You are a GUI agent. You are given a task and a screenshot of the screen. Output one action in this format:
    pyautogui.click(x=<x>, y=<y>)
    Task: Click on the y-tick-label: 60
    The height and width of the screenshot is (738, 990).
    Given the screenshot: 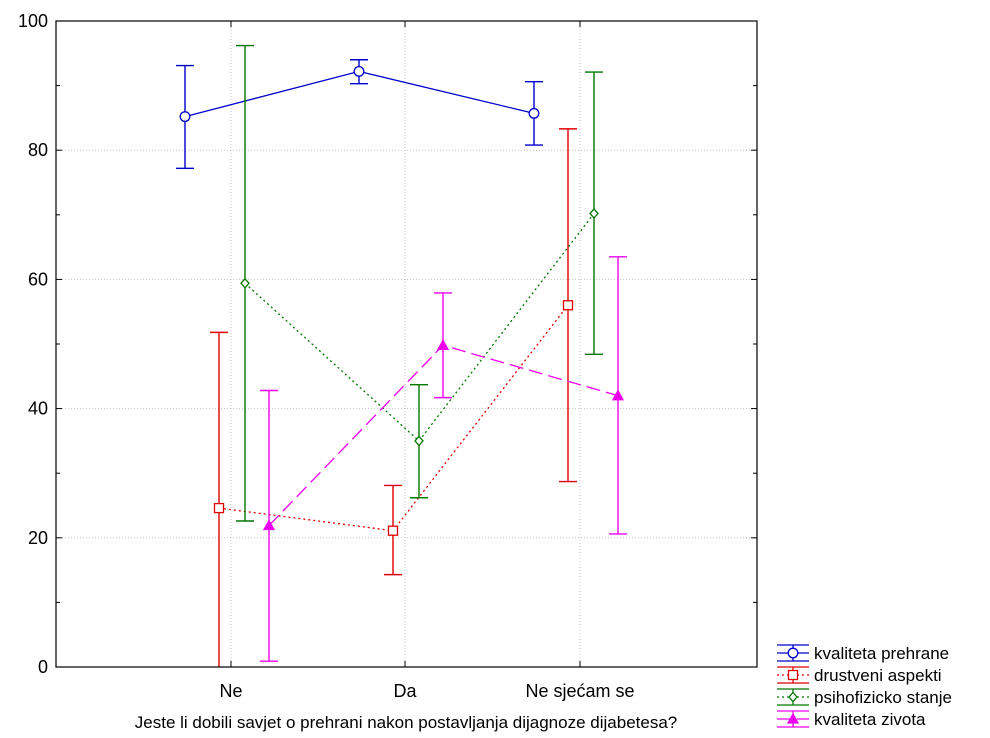 What is the action you would take?
    pyautogui.click(x=38, y=279)
    